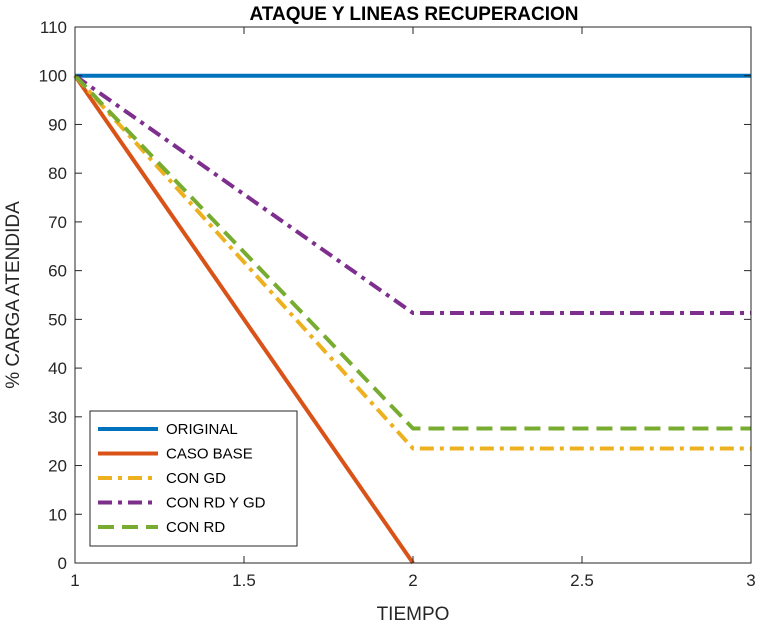  What do you see at coordinates (202, 429) in the screenshot?
I see `legend-label-1: ORIGINAL` at bounding box center [202, 429].